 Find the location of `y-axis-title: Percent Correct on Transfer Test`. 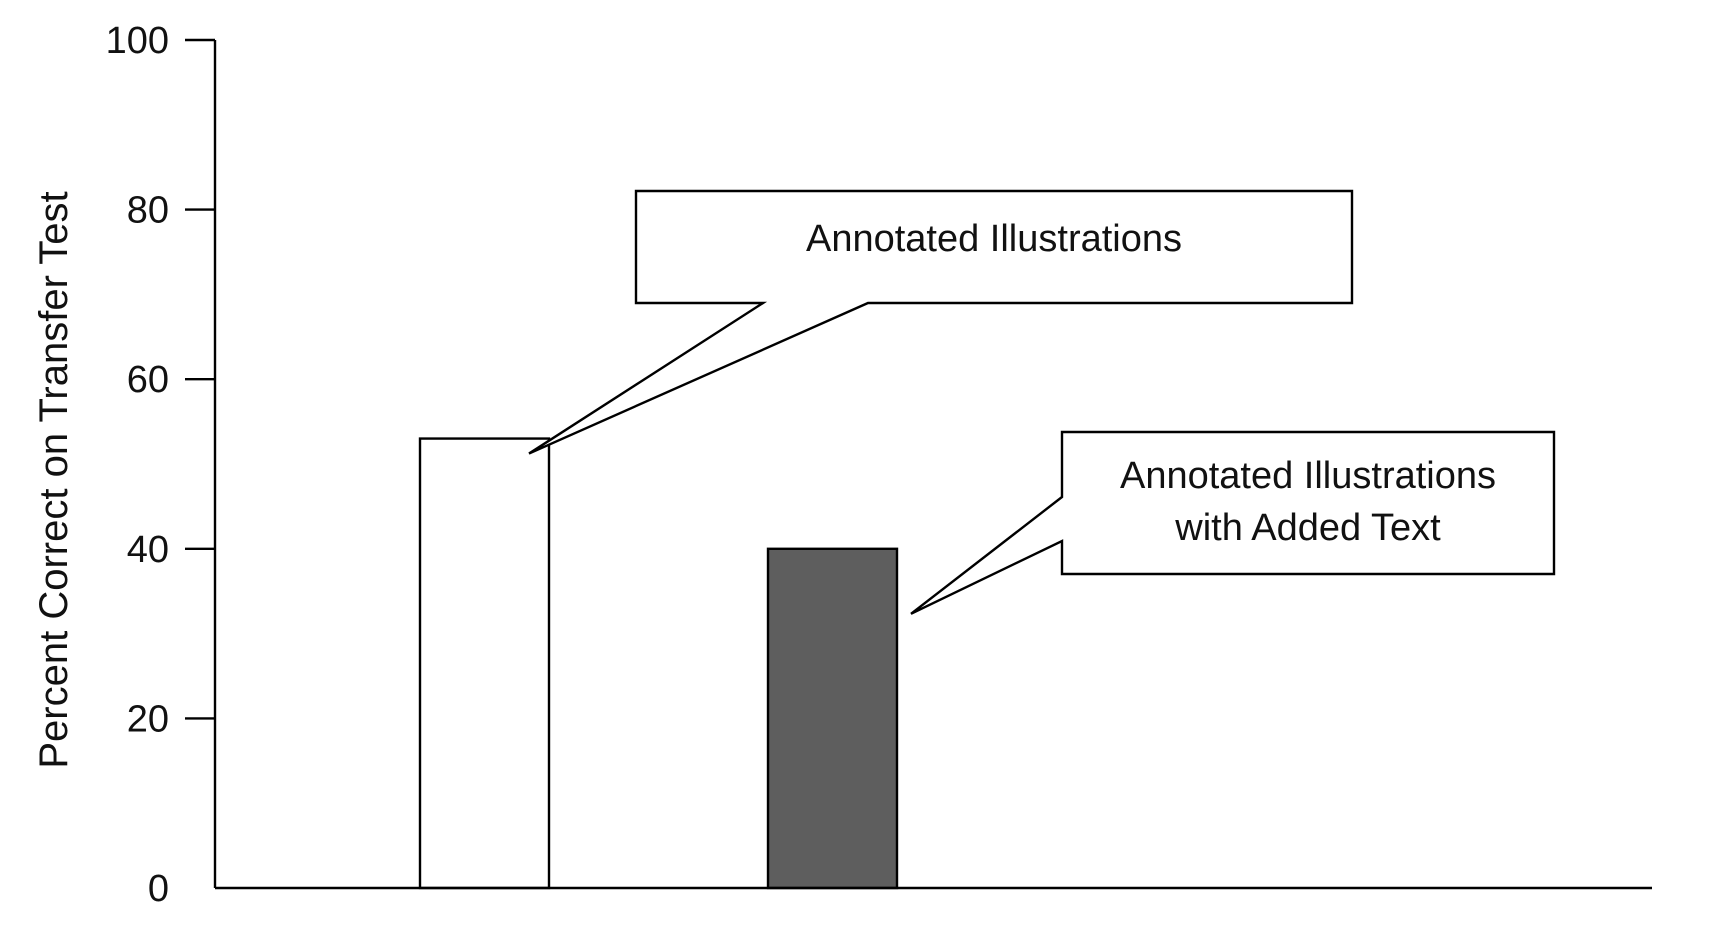

y-axis-title: Percent Correct on Transfer Test is located at coordinates (54, 479).